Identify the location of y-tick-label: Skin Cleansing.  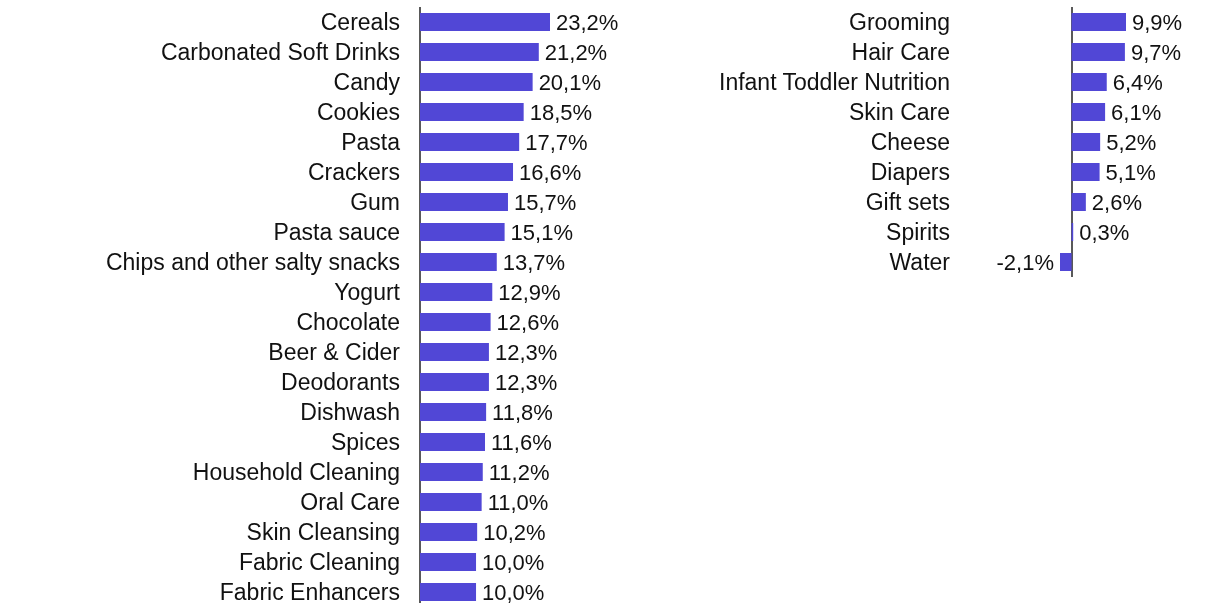
(323, 532).